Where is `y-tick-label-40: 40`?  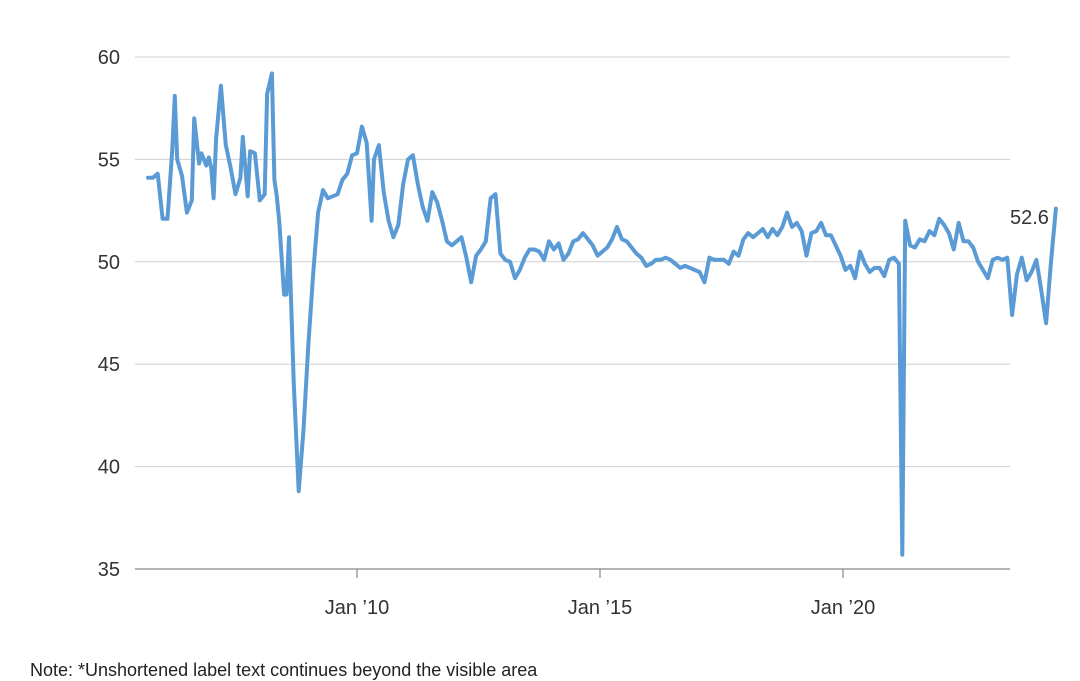 y-tick-label-40: 40 is located at coordinates (109, 468).